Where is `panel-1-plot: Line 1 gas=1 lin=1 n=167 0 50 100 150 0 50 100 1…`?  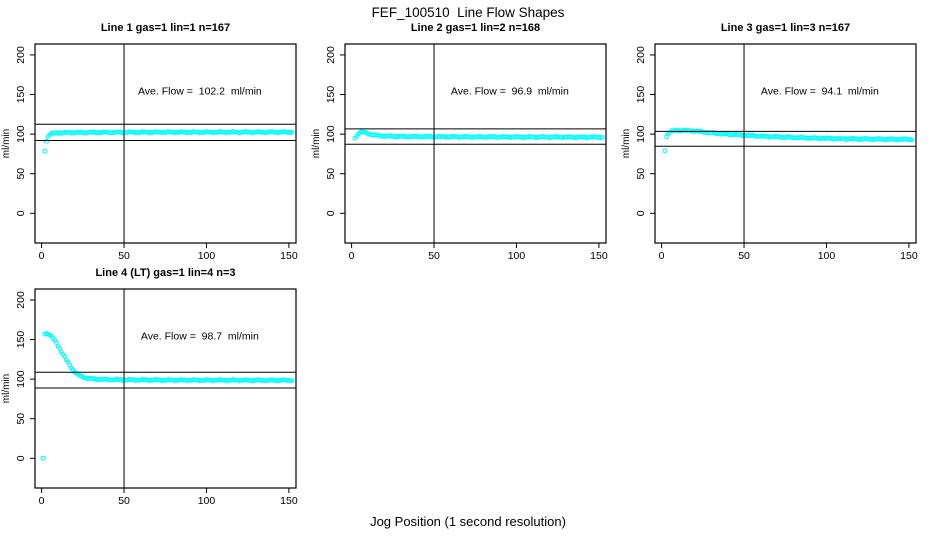 panel-1-plot: Line 1 gas=1 lin=1 n=167 0 50 100 150 0 50 100 1… is located at coordinates (149, 142).